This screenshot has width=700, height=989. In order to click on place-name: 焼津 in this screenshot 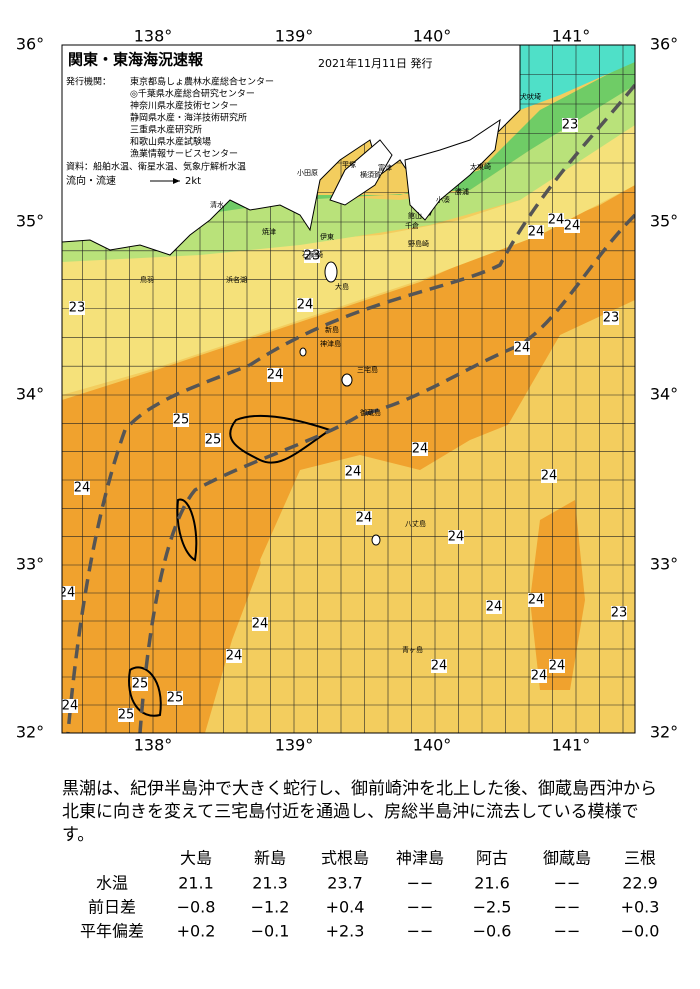, I will do `click(269, 231)`.